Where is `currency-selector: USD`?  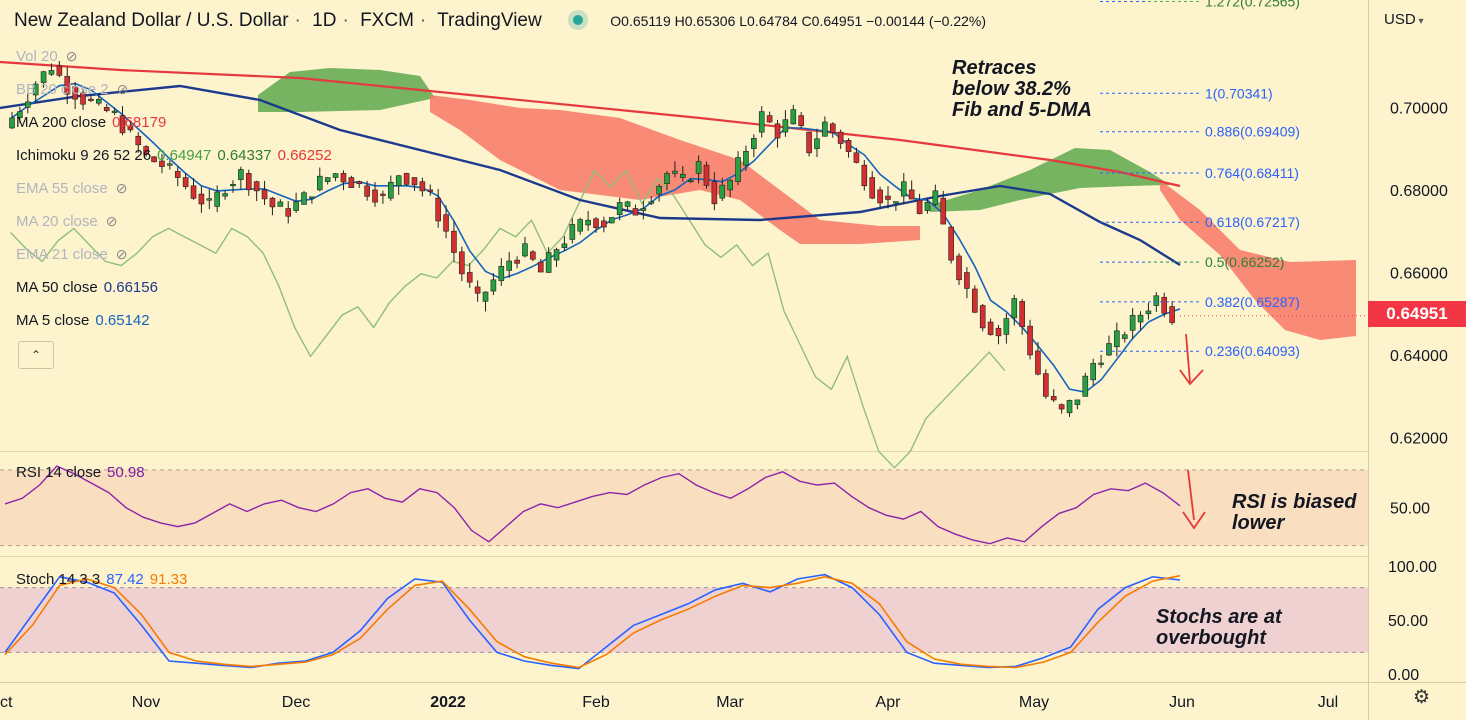 currency-selector: USD is located at coordinates (1403, 19).